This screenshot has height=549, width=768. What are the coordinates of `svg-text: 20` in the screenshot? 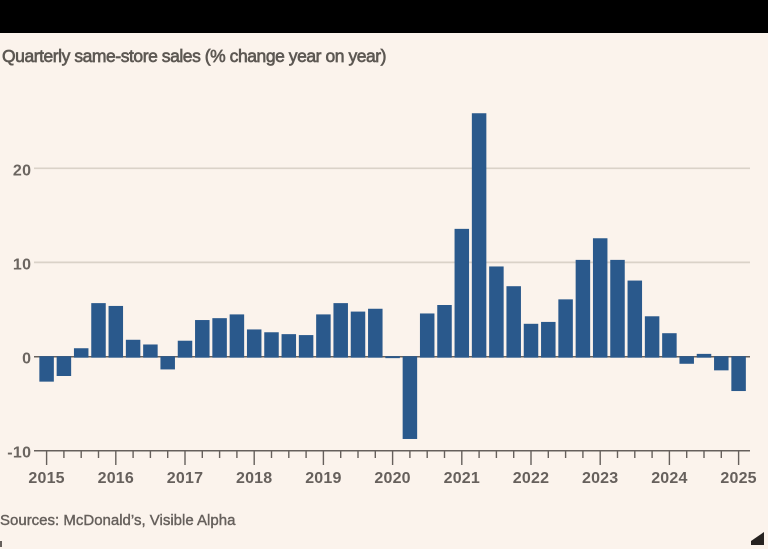 It's located at (22, 170).